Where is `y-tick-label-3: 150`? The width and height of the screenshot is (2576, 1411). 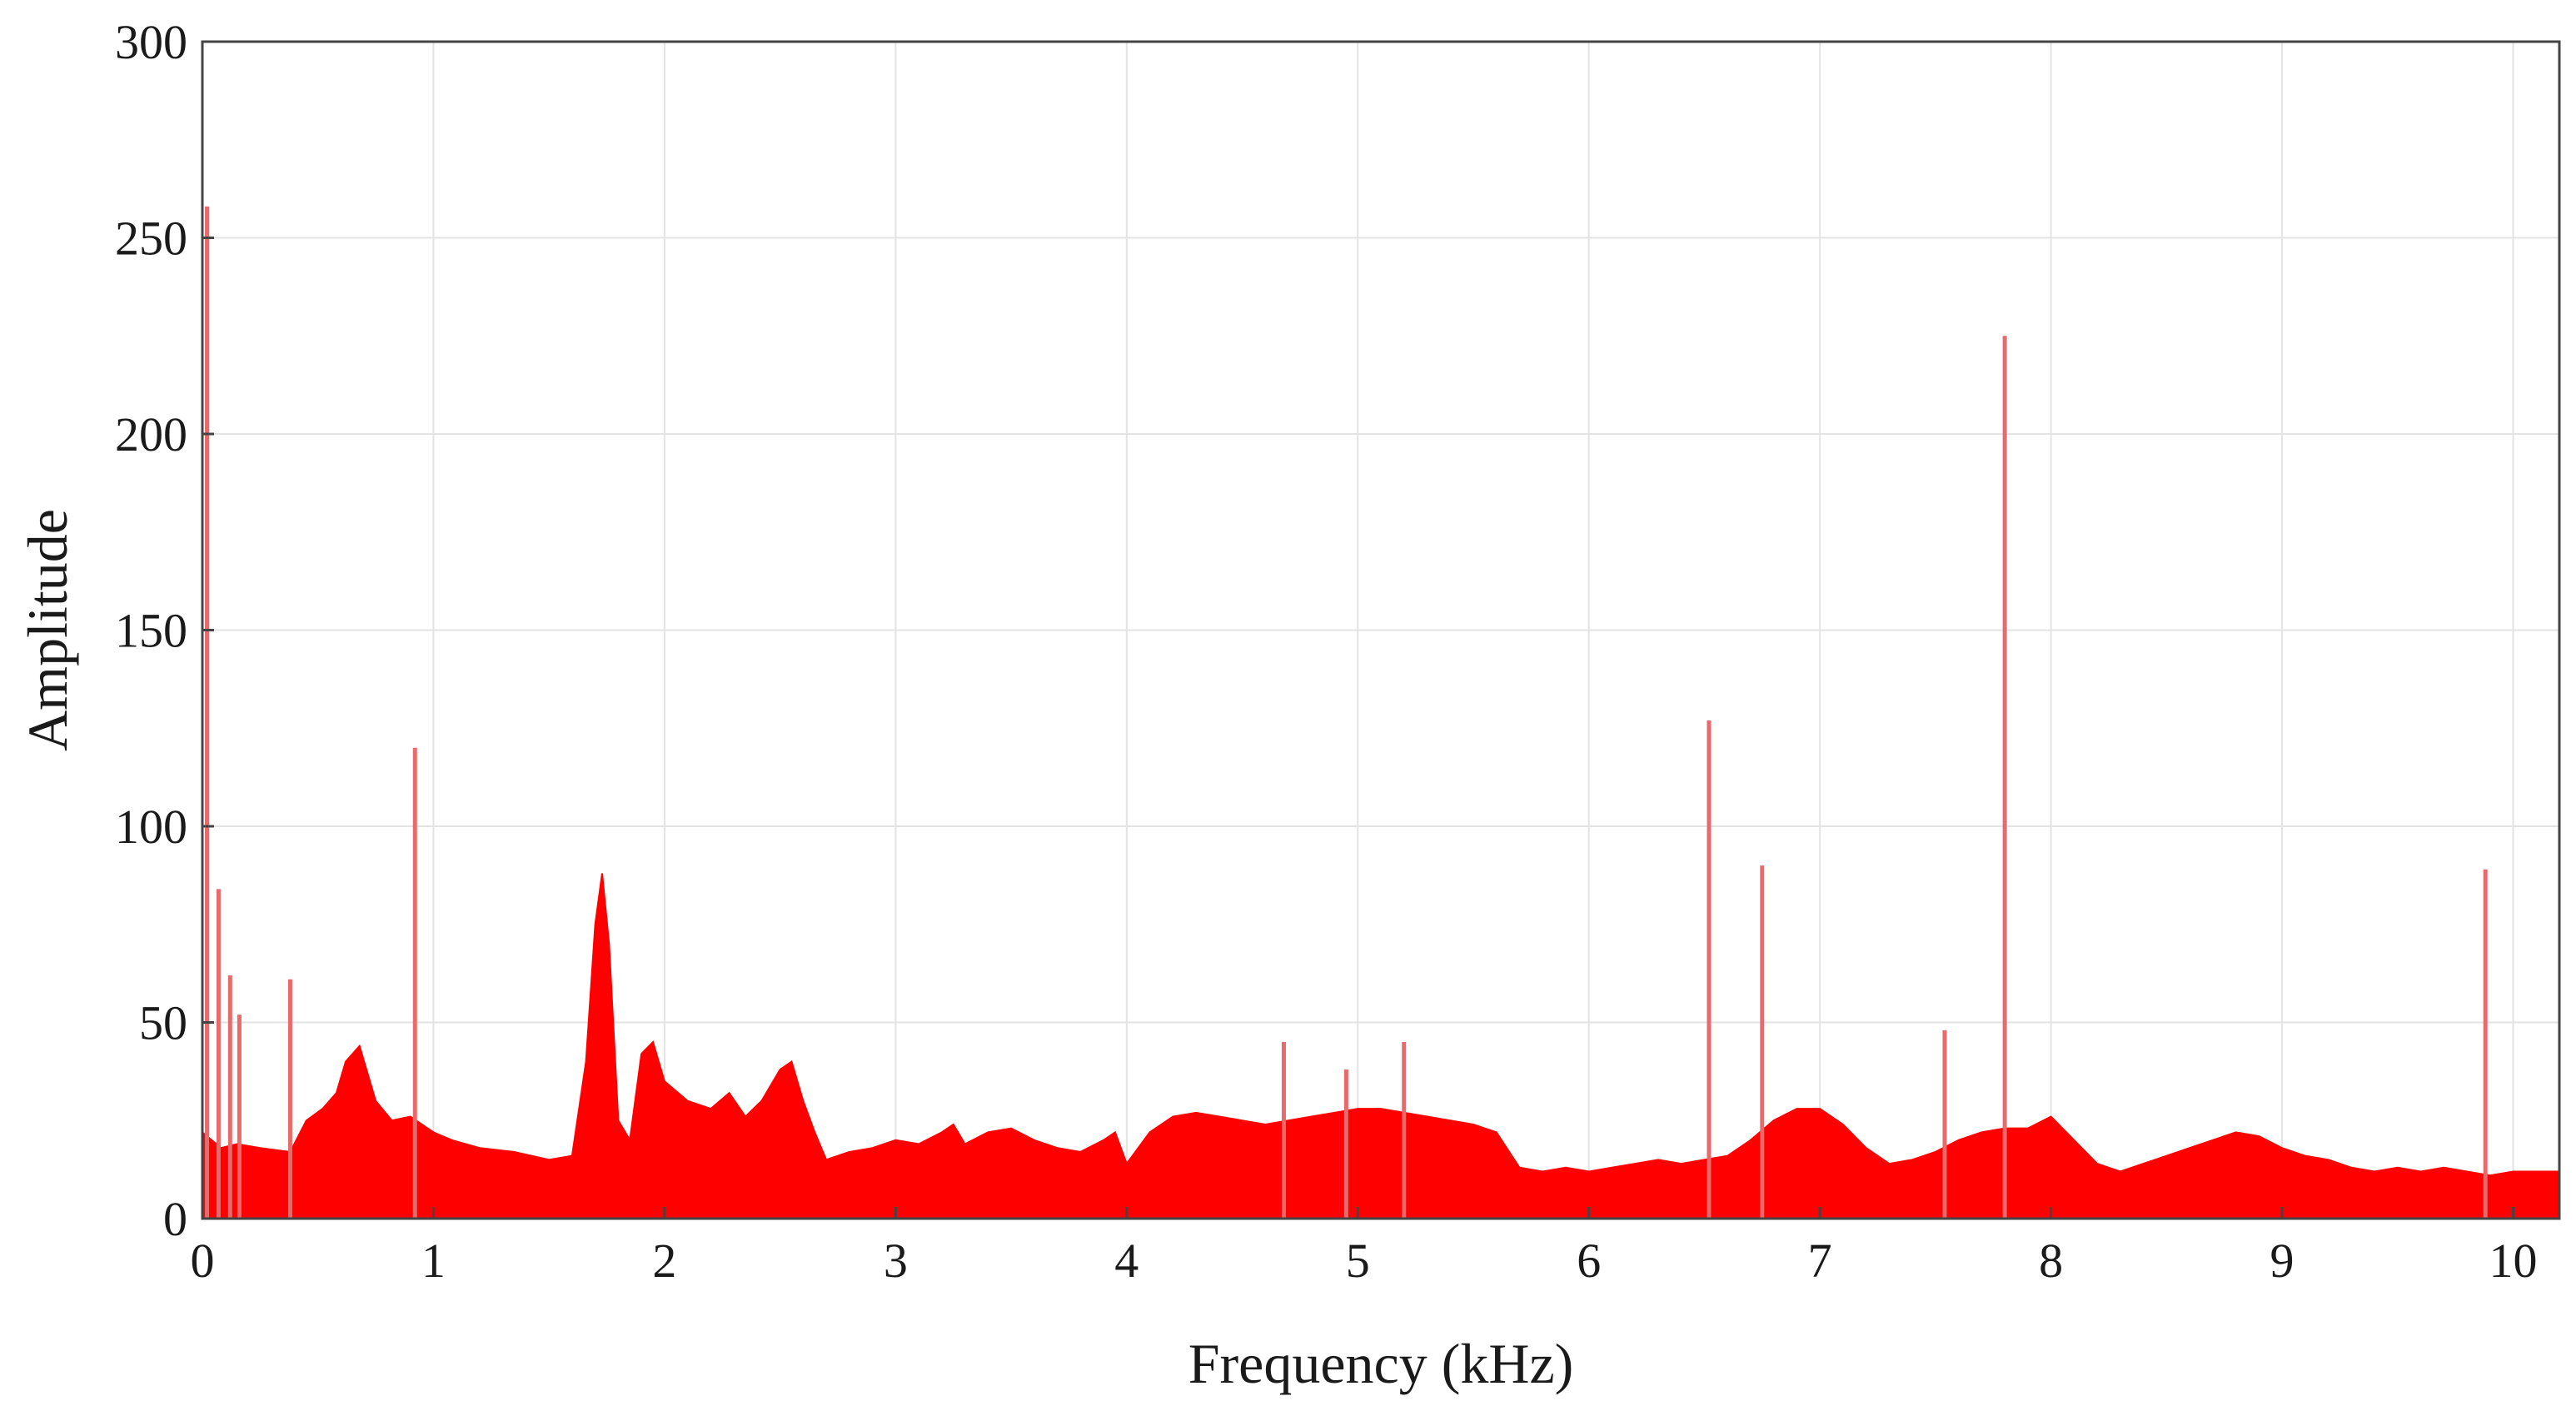
y-tick-label-3: 150 is located at coordinates (151, 631).